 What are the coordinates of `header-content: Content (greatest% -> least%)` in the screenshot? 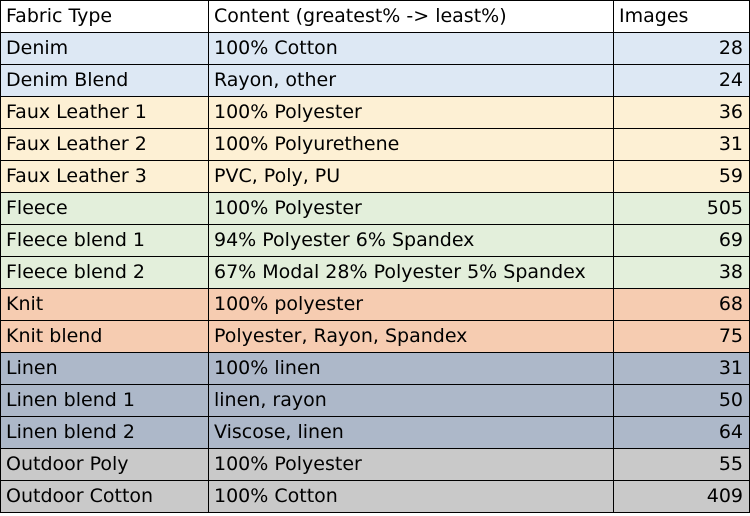 It's located at (411, 16).